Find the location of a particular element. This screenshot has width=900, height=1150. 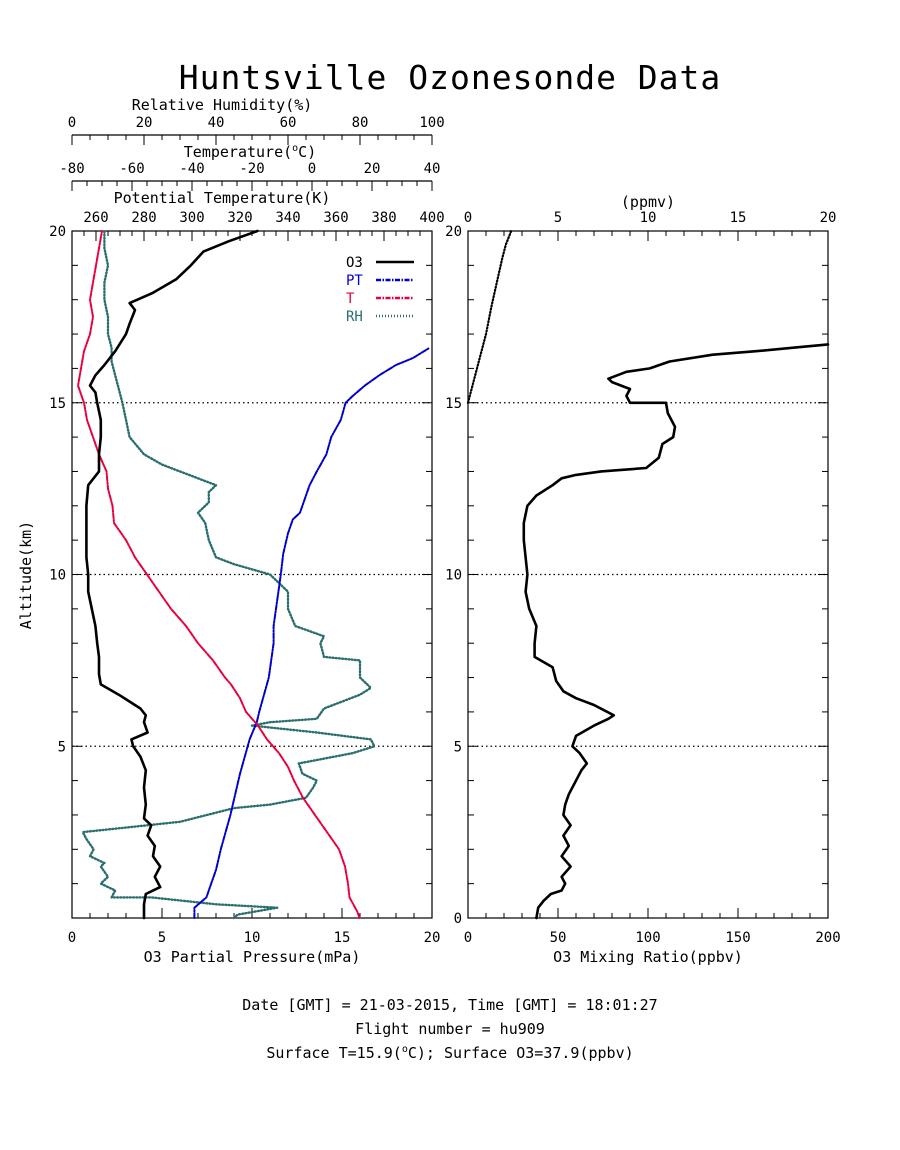

top-tick-label: 340 is located at coordinates (287, 218).